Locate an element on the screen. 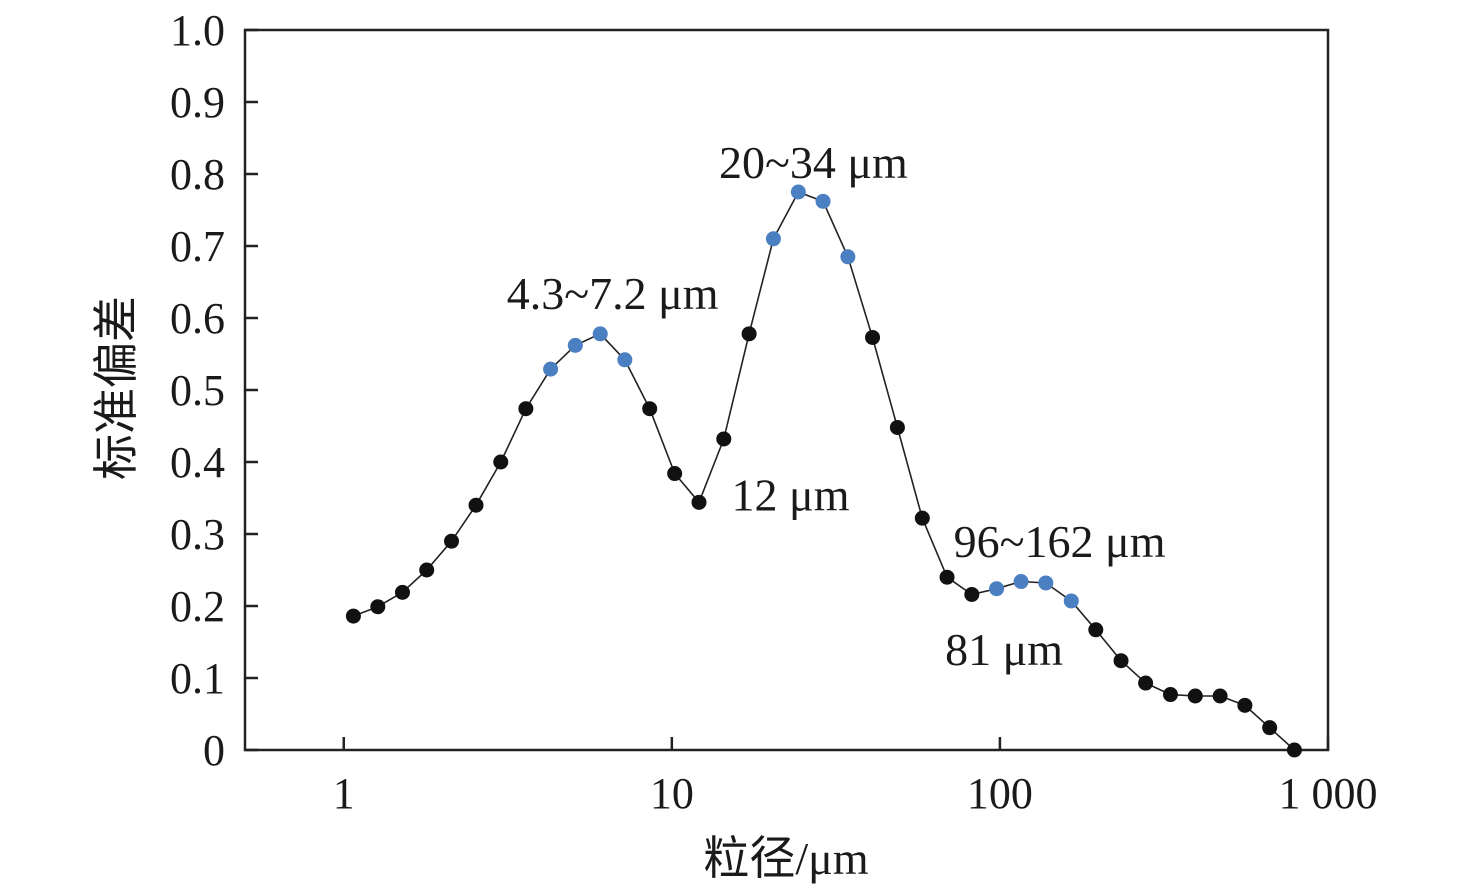 This screenshot has width=1476, height=894. y-tick-label: 0.5 is located at coordinates (197, 390).